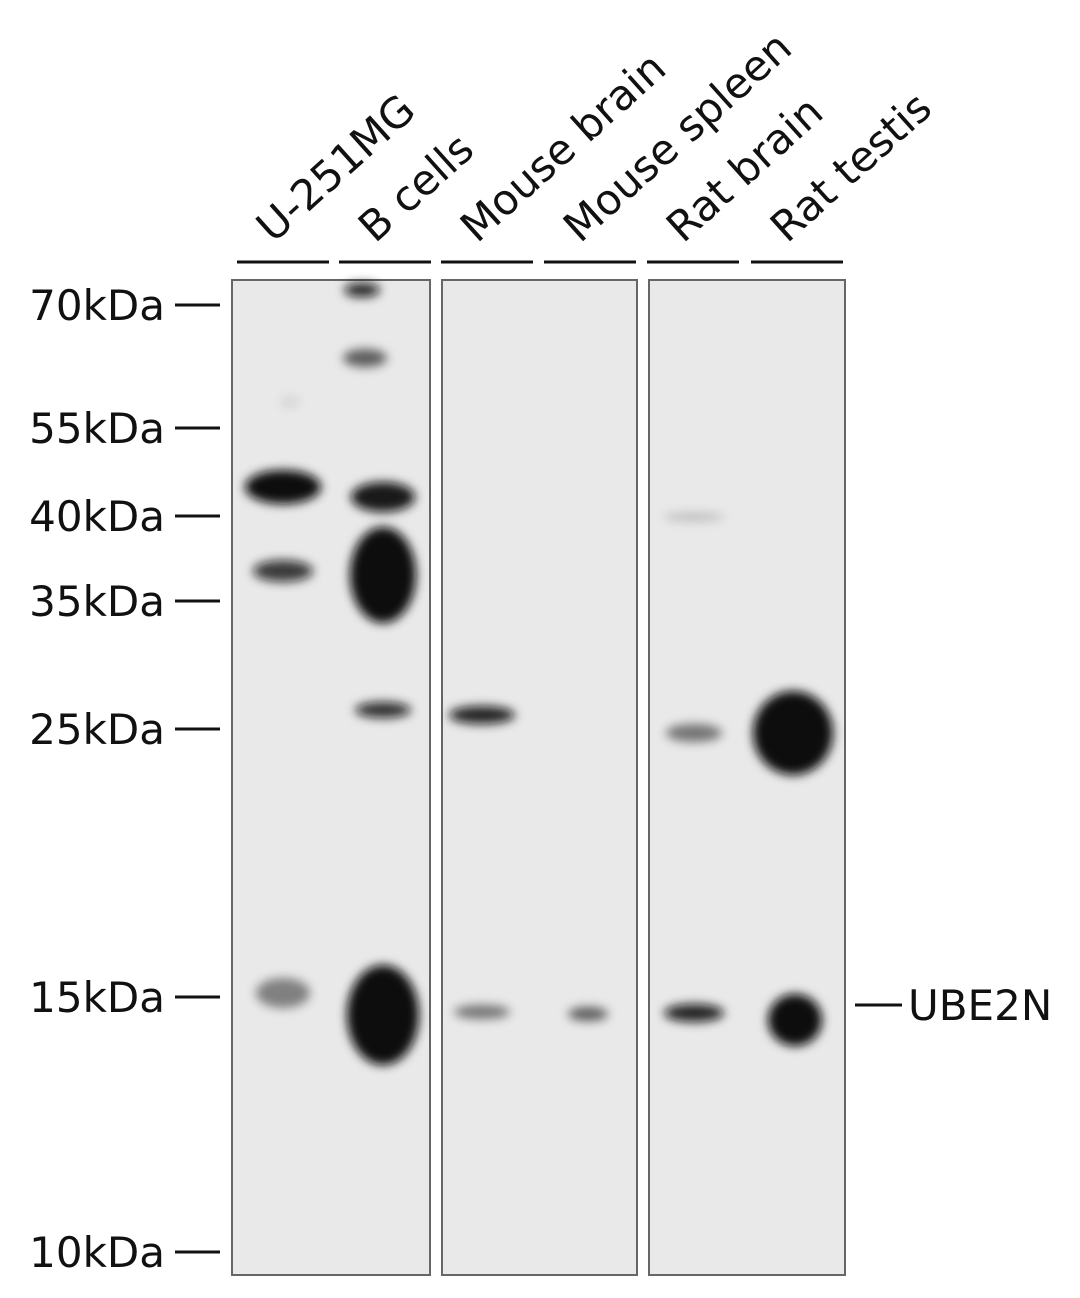 The width and height of the screenshot is (1080, 1298). I want to click on marker-label: 70kDa, so click(97, 305).